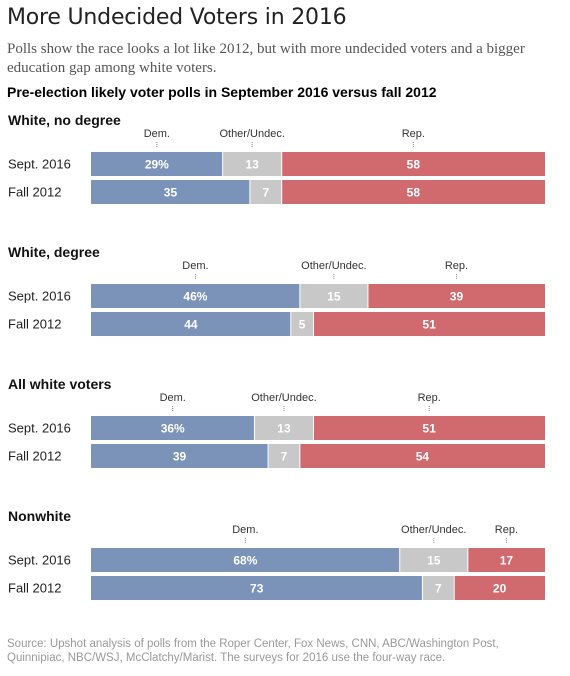 The width and height of the screenshot is (570, 676). I want to click on data-label-dem: 73, so click(257, 589).